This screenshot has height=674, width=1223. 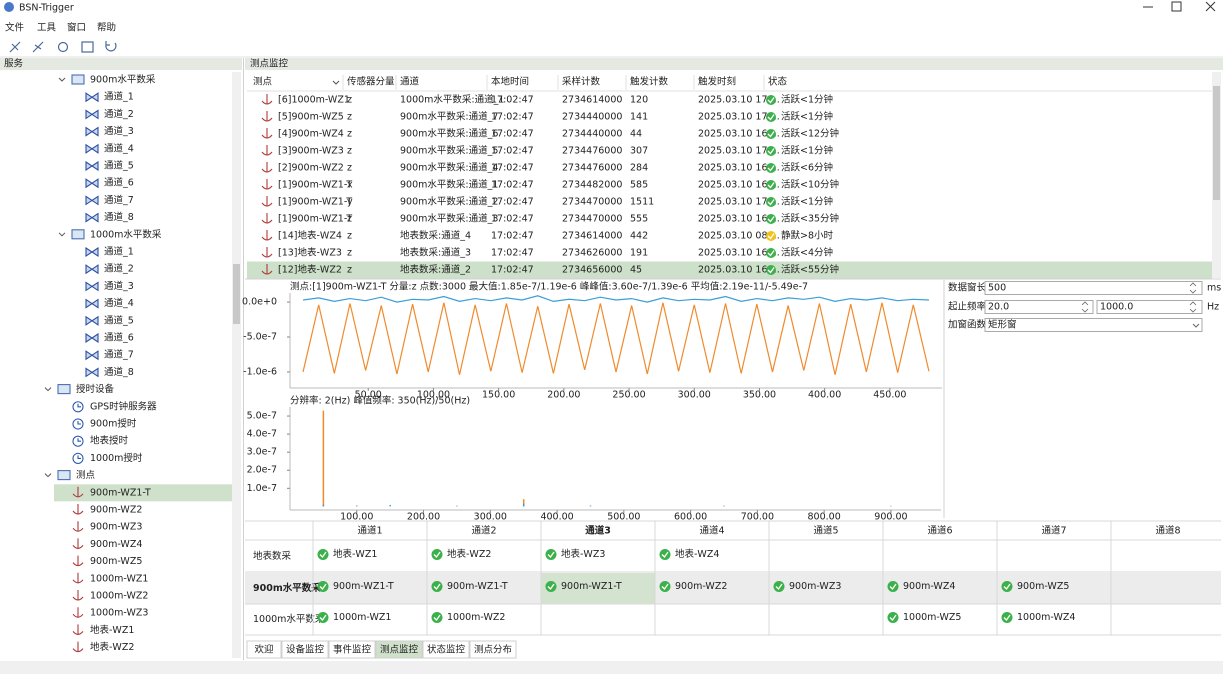 What do you see at coordinates (493, 650) in the screenshot?
I see `tab-label: 测点分布` at bounding box center [493, 650].